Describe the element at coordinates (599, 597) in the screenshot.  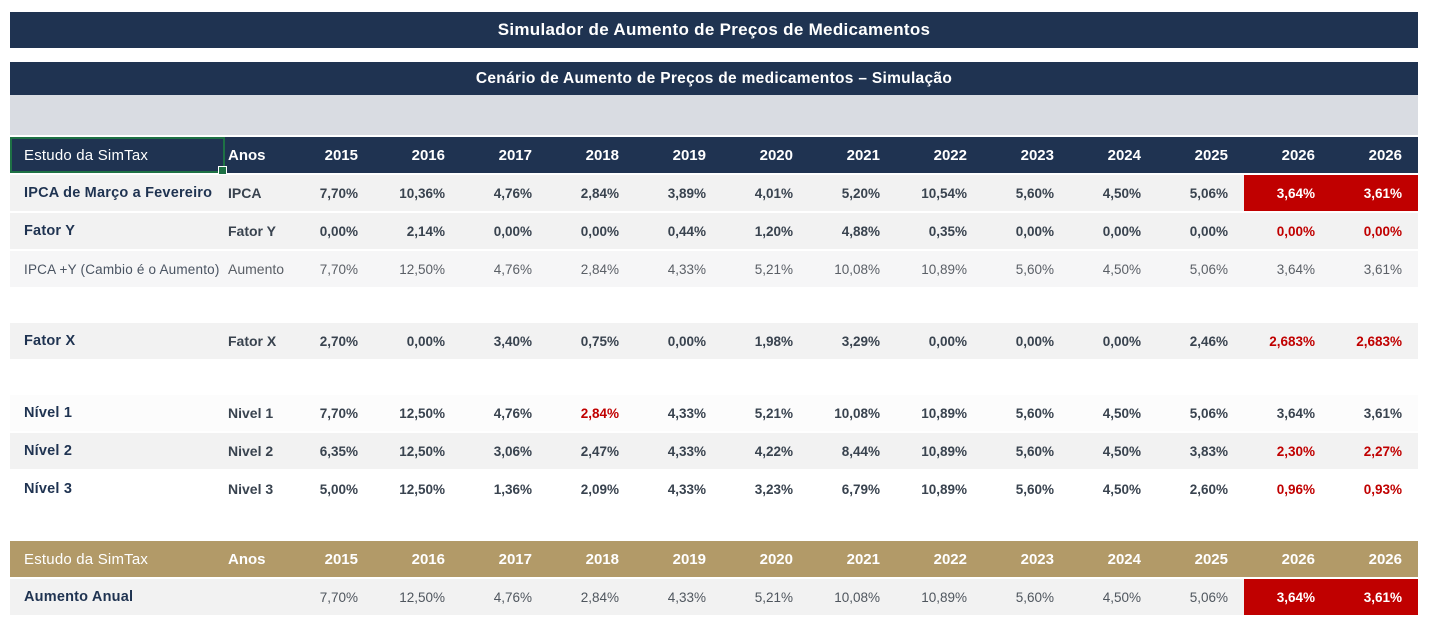
I see `cell-aumento-anual-3: 2,84%` at that location.